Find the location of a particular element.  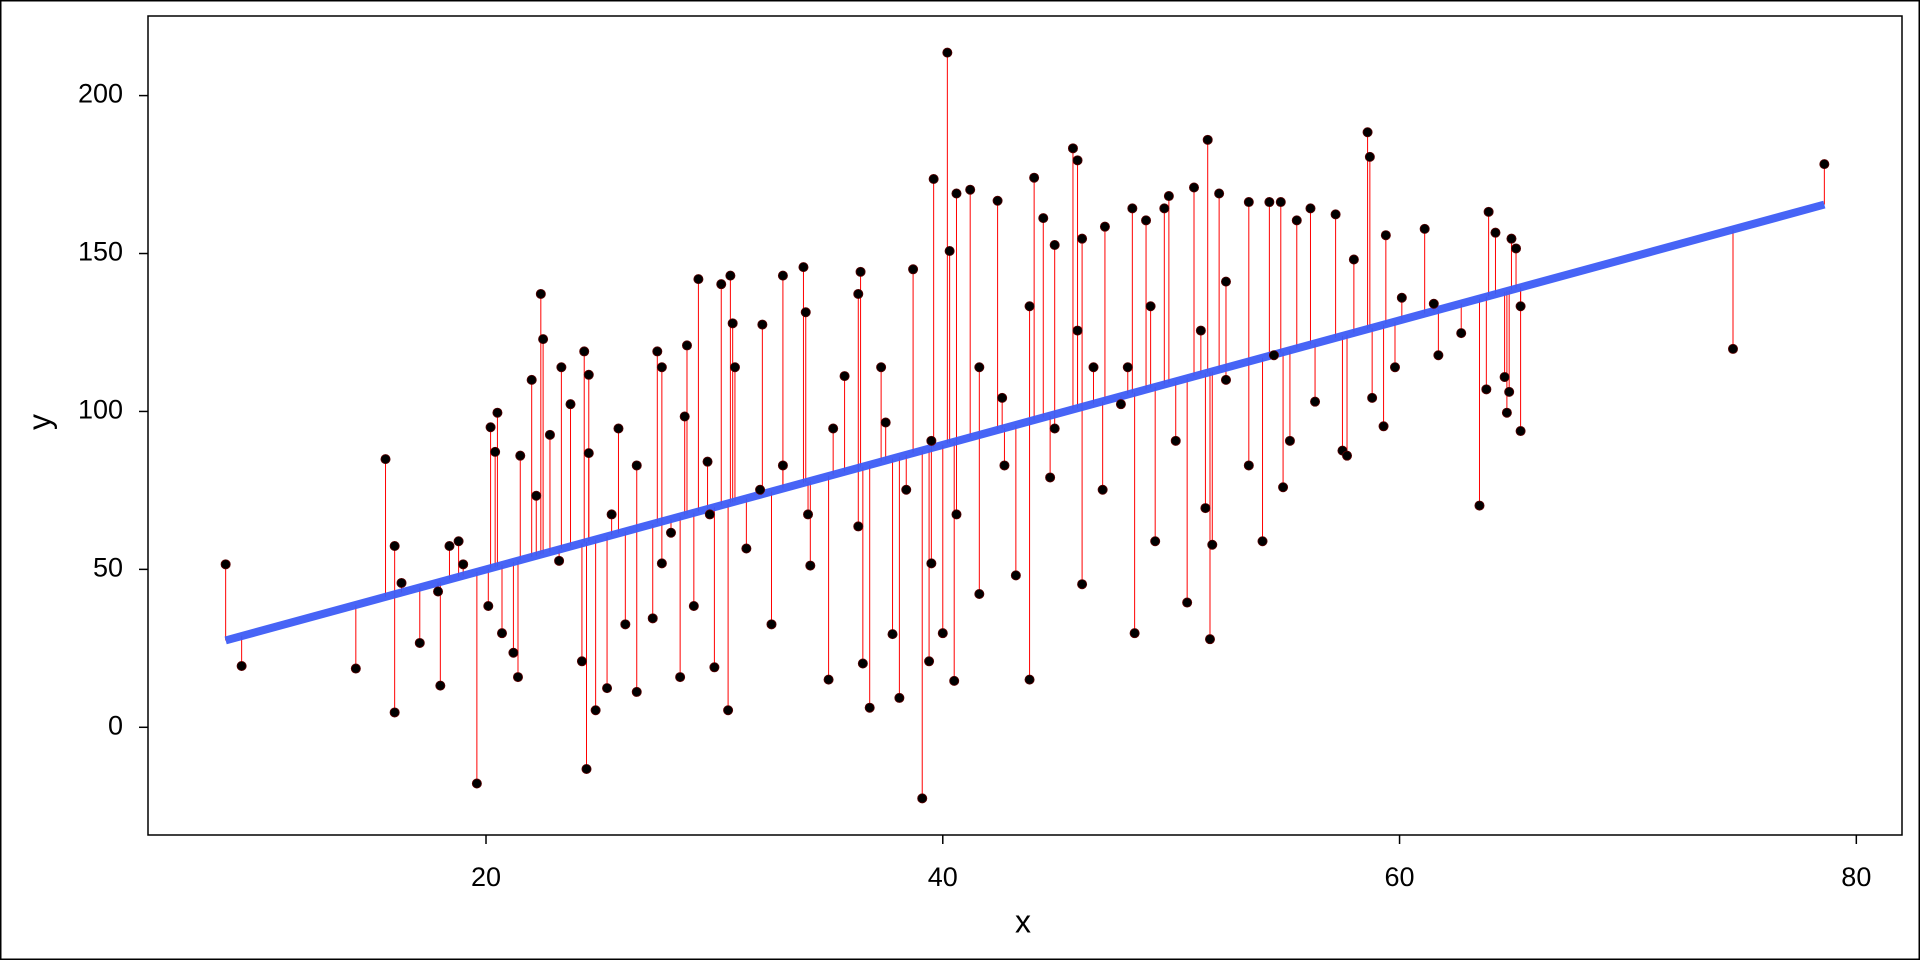

x-tick-label: 60 is located at coordinates (1400, 877).